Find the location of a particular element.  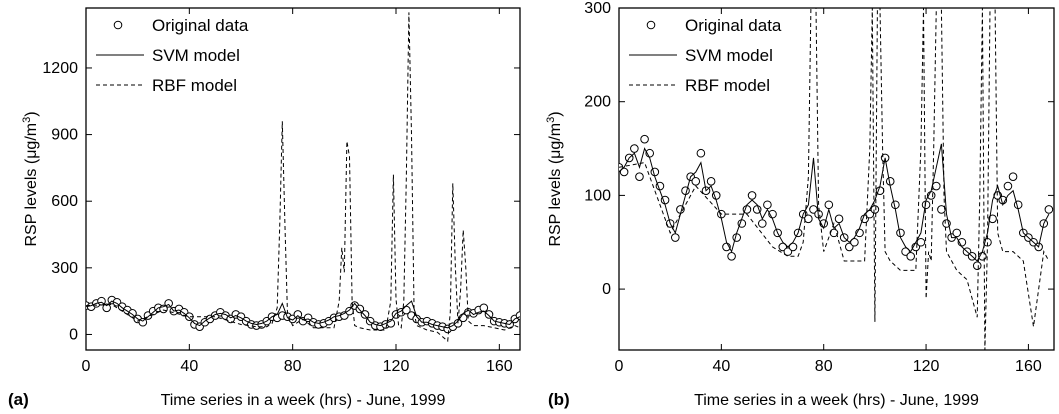

panel-label: (a) is located at coordinates (18, 399).